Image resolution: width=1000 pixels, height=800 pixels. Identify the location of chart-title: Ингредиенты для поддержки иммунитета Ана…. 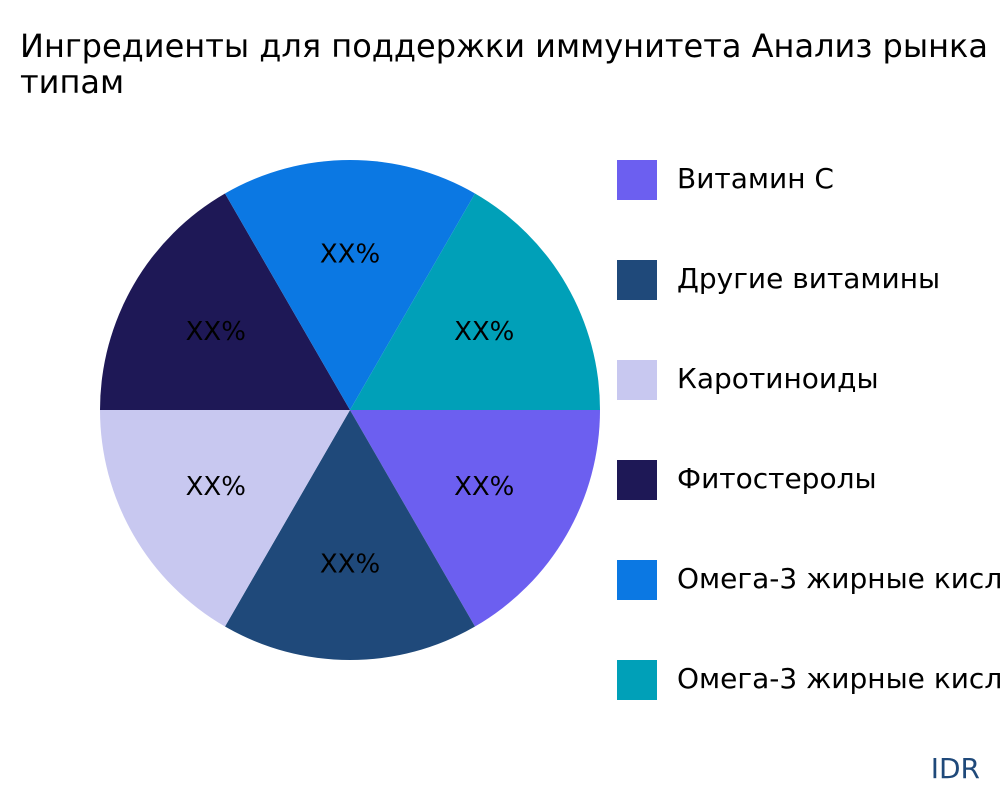
(510, 64).